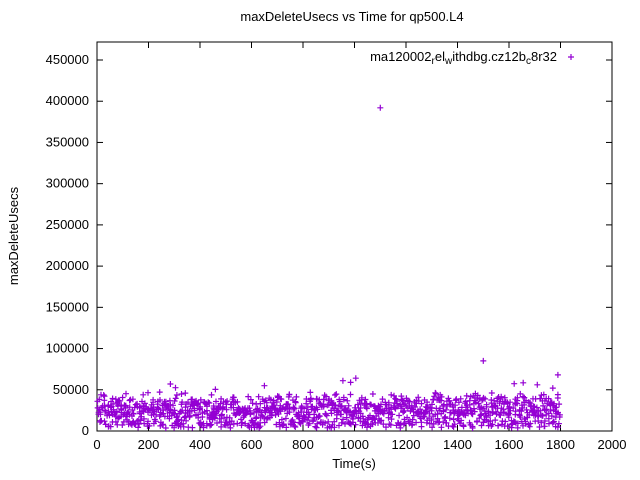 The width and height of the screenshot is (640, 480). I want to click on x-tick-label: 1800, so click(560, 444).